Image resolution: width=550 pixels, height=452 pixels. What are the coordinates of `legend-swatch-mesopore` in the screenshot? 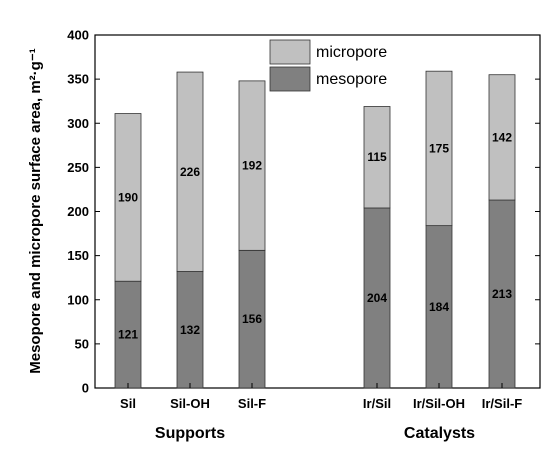 It's located at (290, 79).